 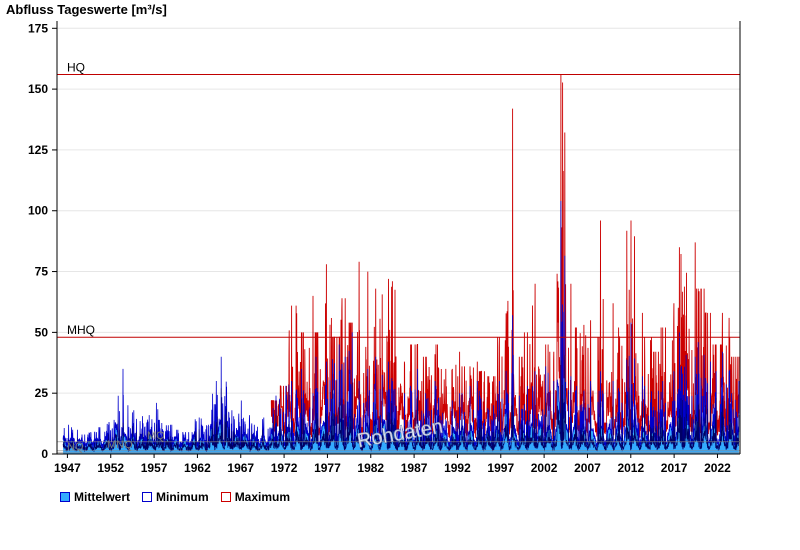 What do you see at coordinates (86, 9) in the screenshot?
I see `chart-title: Abfluss Tageswerte [m³/s]` at bounding box center [86, 9].